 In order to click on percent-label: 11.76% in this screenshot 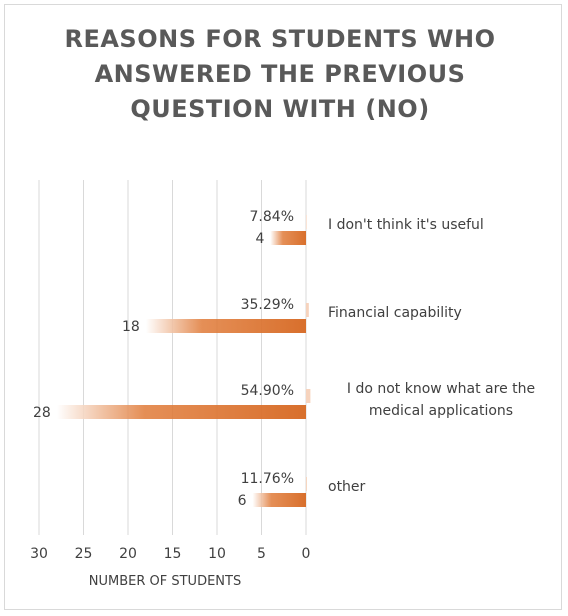, I will do `click(267, 479)`.